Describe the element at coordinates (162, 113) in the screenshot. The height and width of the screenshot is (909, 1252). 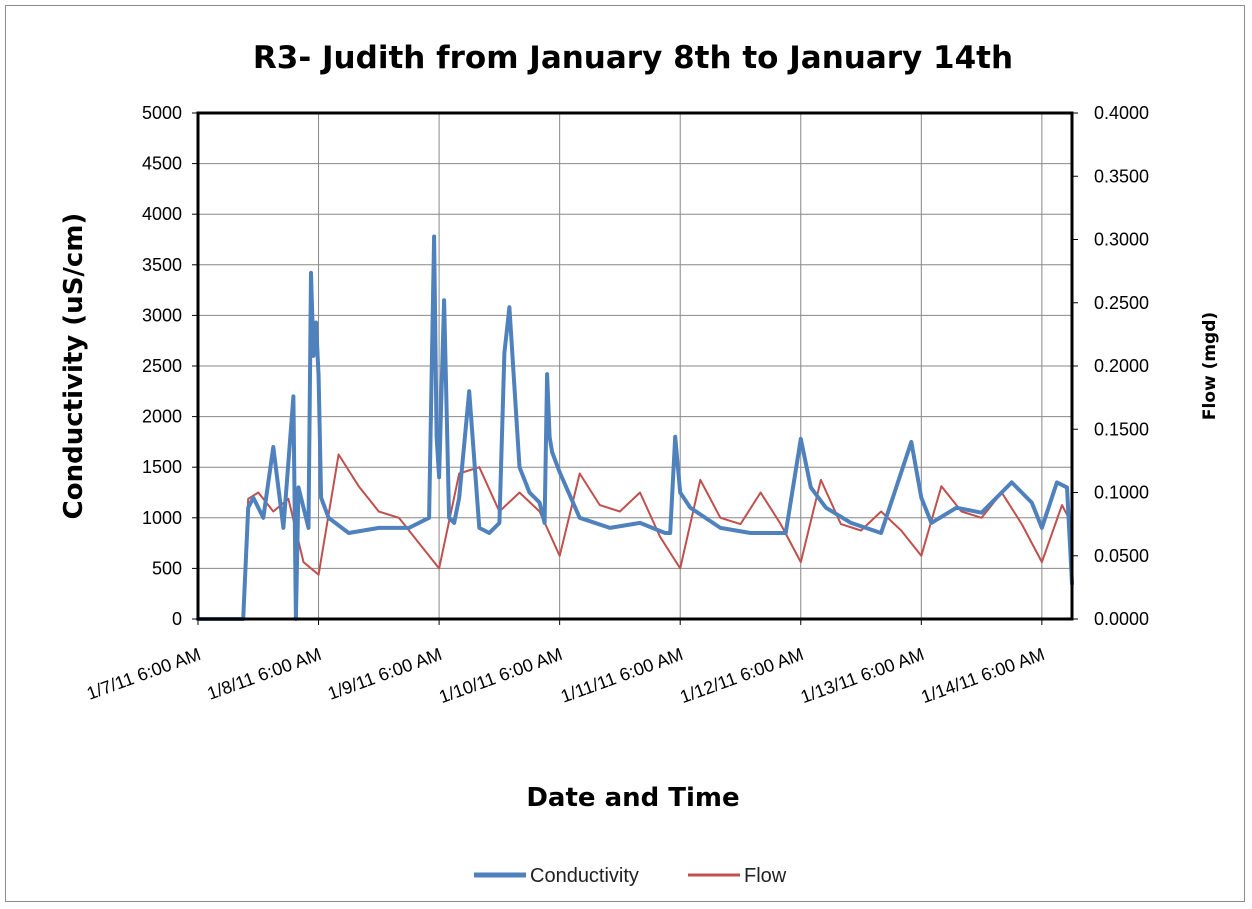
I see `y-tick-label: 5000` at that location.